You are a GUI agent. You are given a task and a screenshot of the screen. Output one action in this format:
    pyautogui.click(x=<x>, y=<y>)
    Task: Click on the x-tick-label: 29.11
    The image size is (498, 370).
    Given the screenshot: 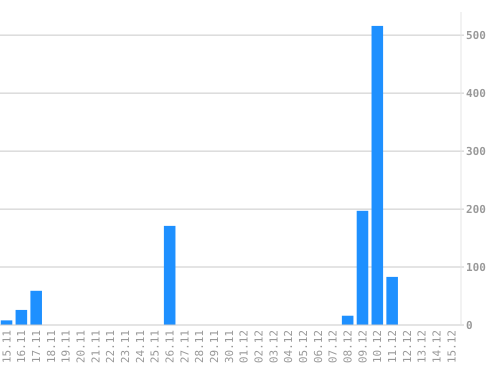 What is the action you would take?
    pyautogui.click(x=215, y=347)
    